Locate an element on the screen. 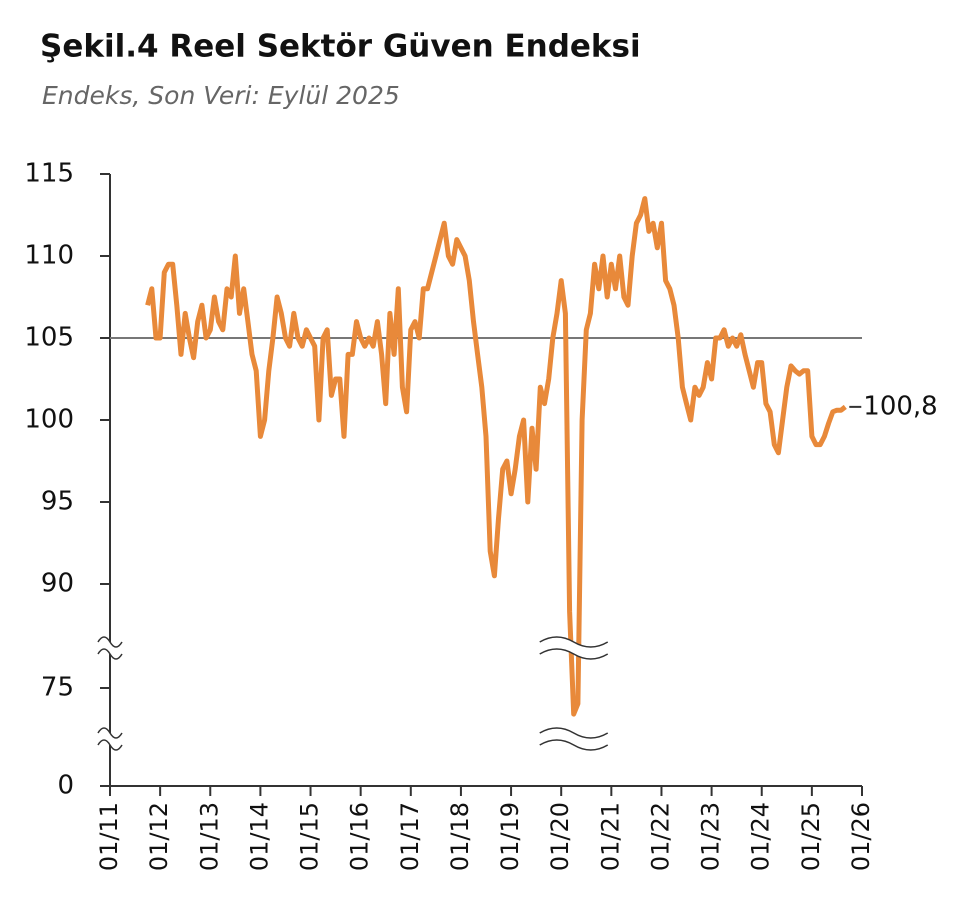  x-tick-label: 01/20 is located at coordinates (560, 836).